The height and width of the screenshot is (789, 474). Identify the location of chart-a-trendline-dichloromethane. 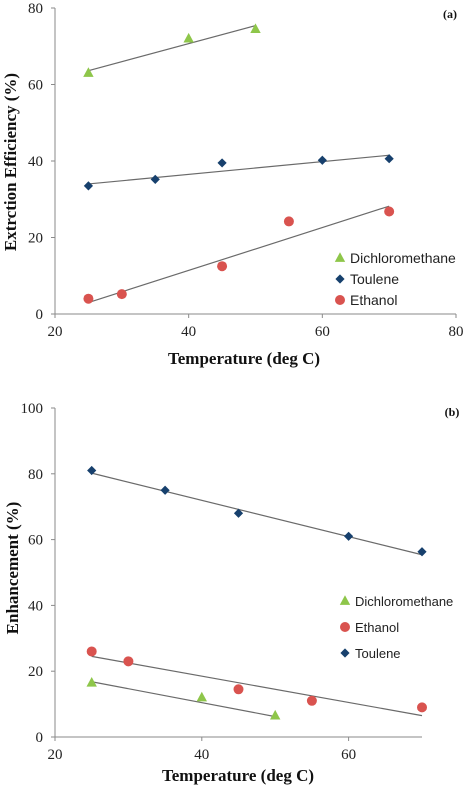
(172, 48).